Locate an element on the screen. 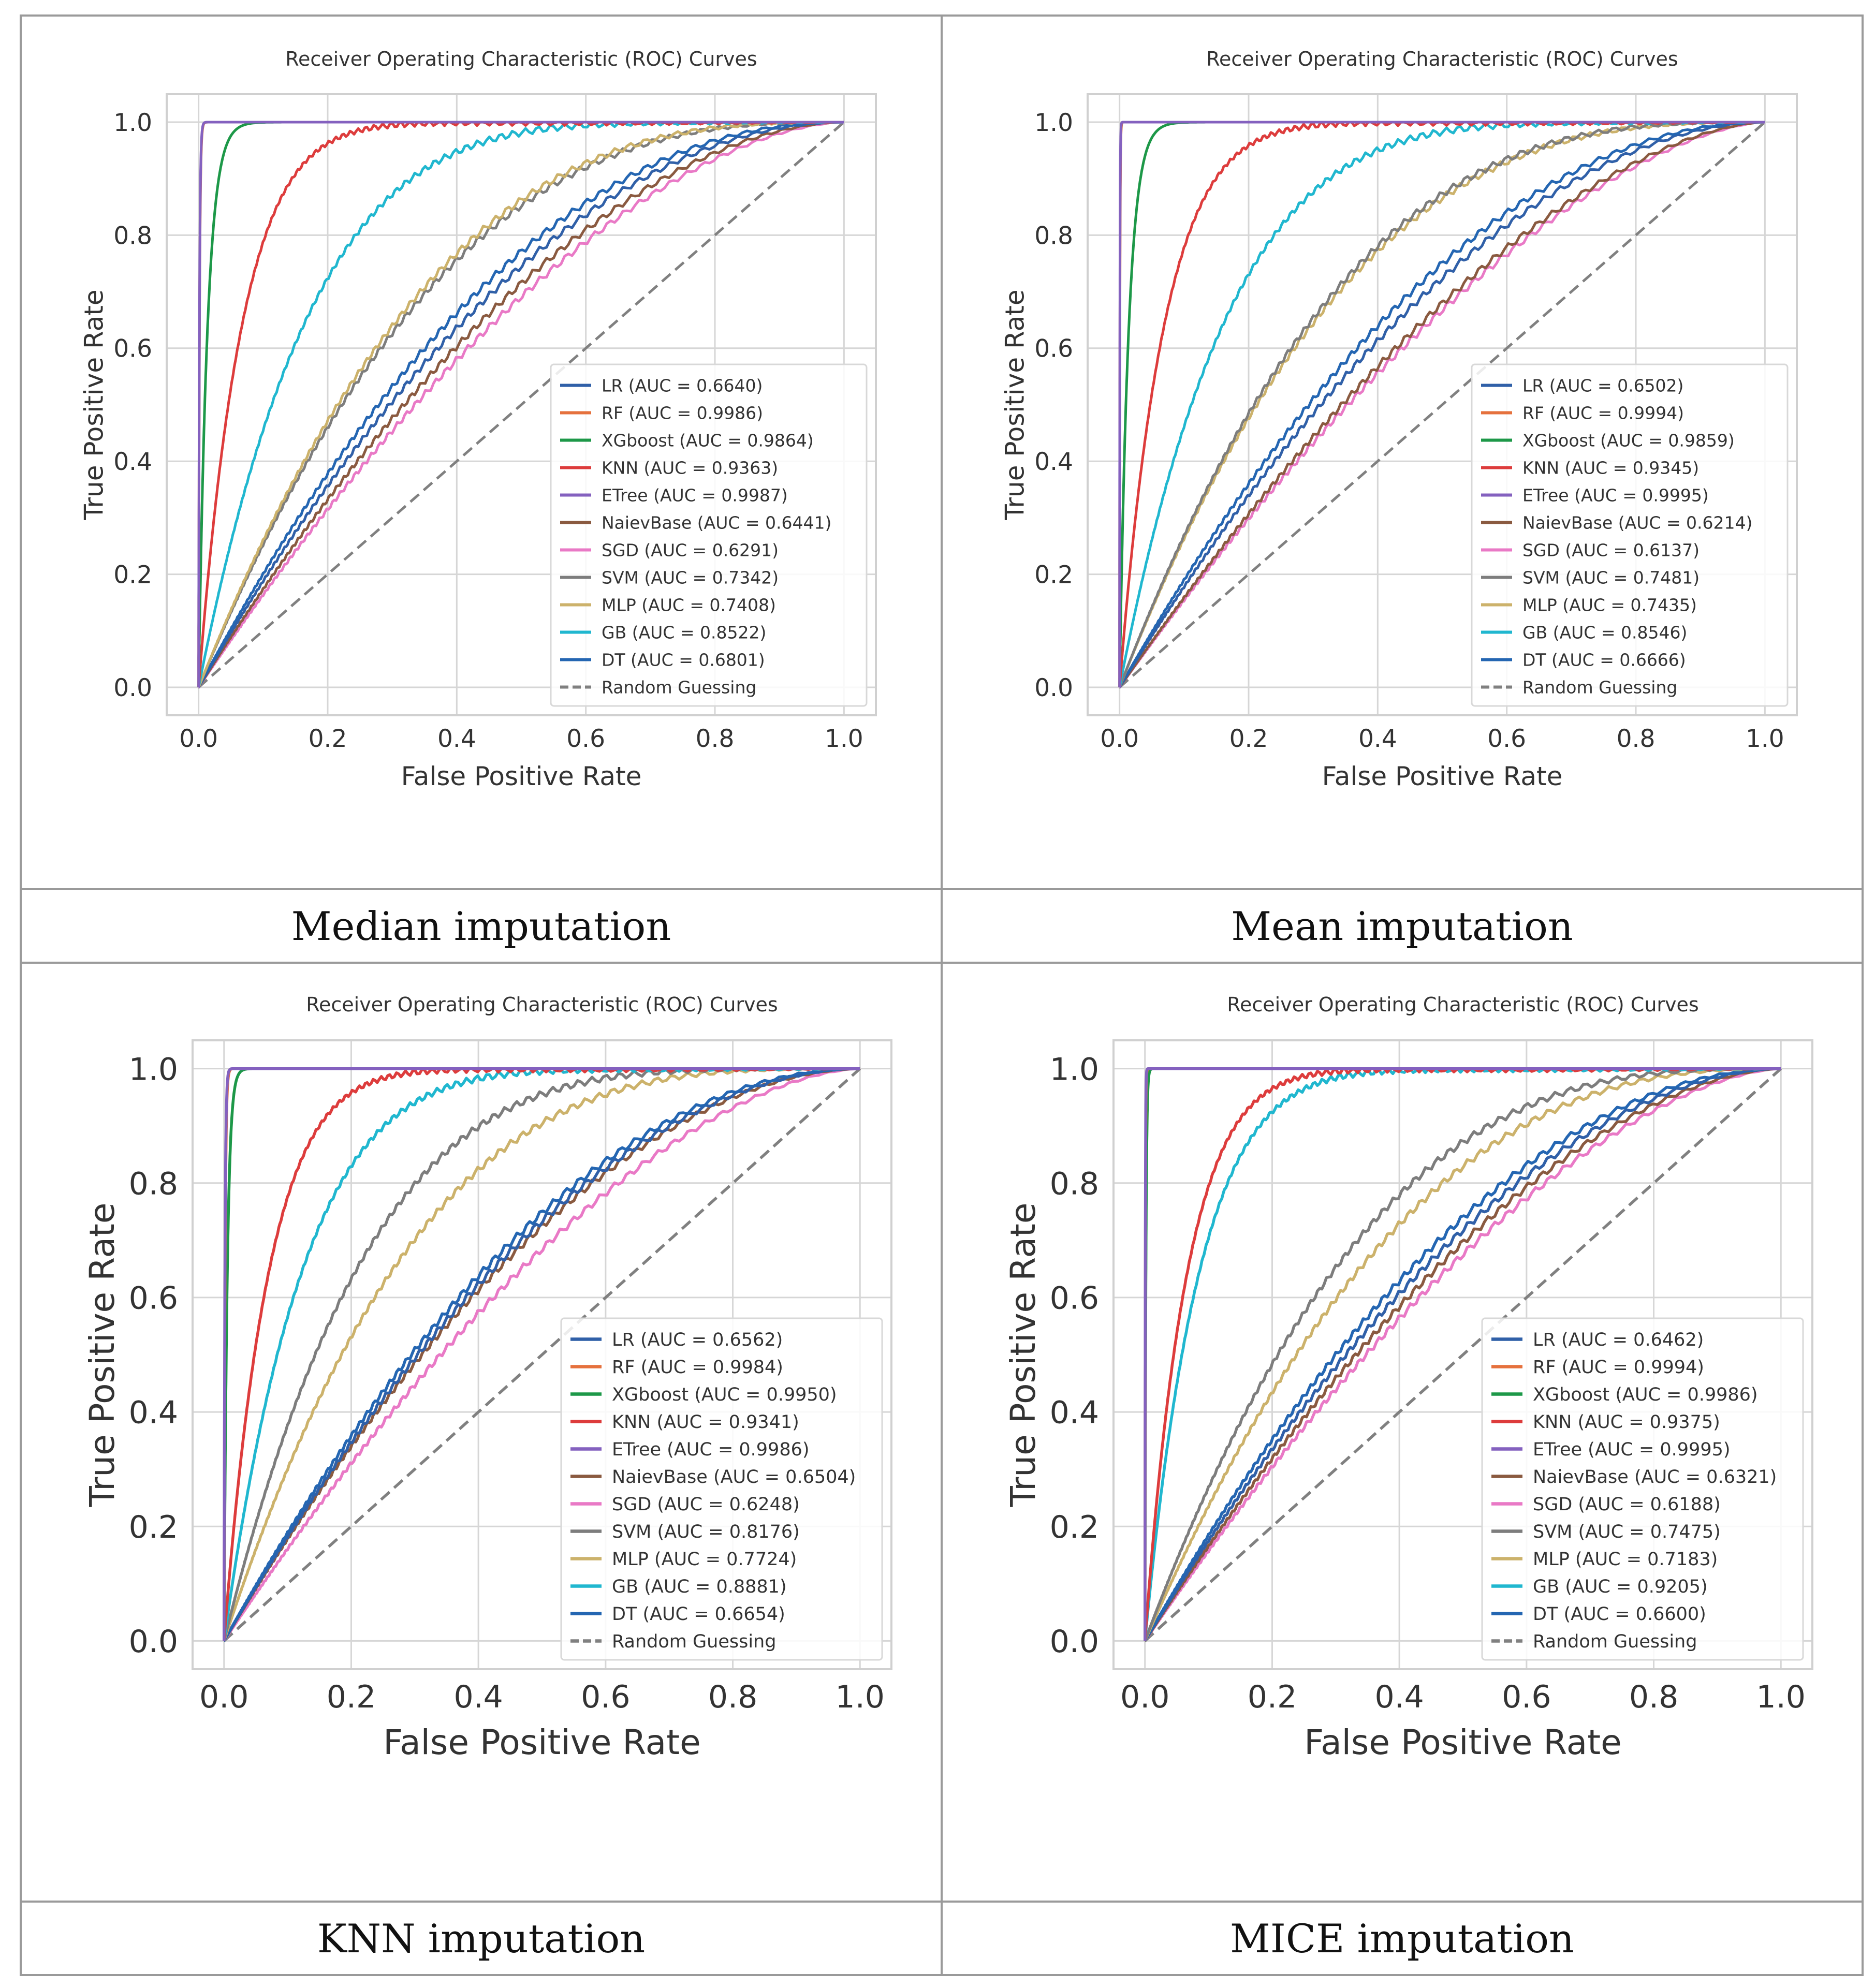 The height and width of the screenshot is (1988, 1875). legend-label-knn: KNN (AUC = 0.9341) is located at coordinates (706, 1422).